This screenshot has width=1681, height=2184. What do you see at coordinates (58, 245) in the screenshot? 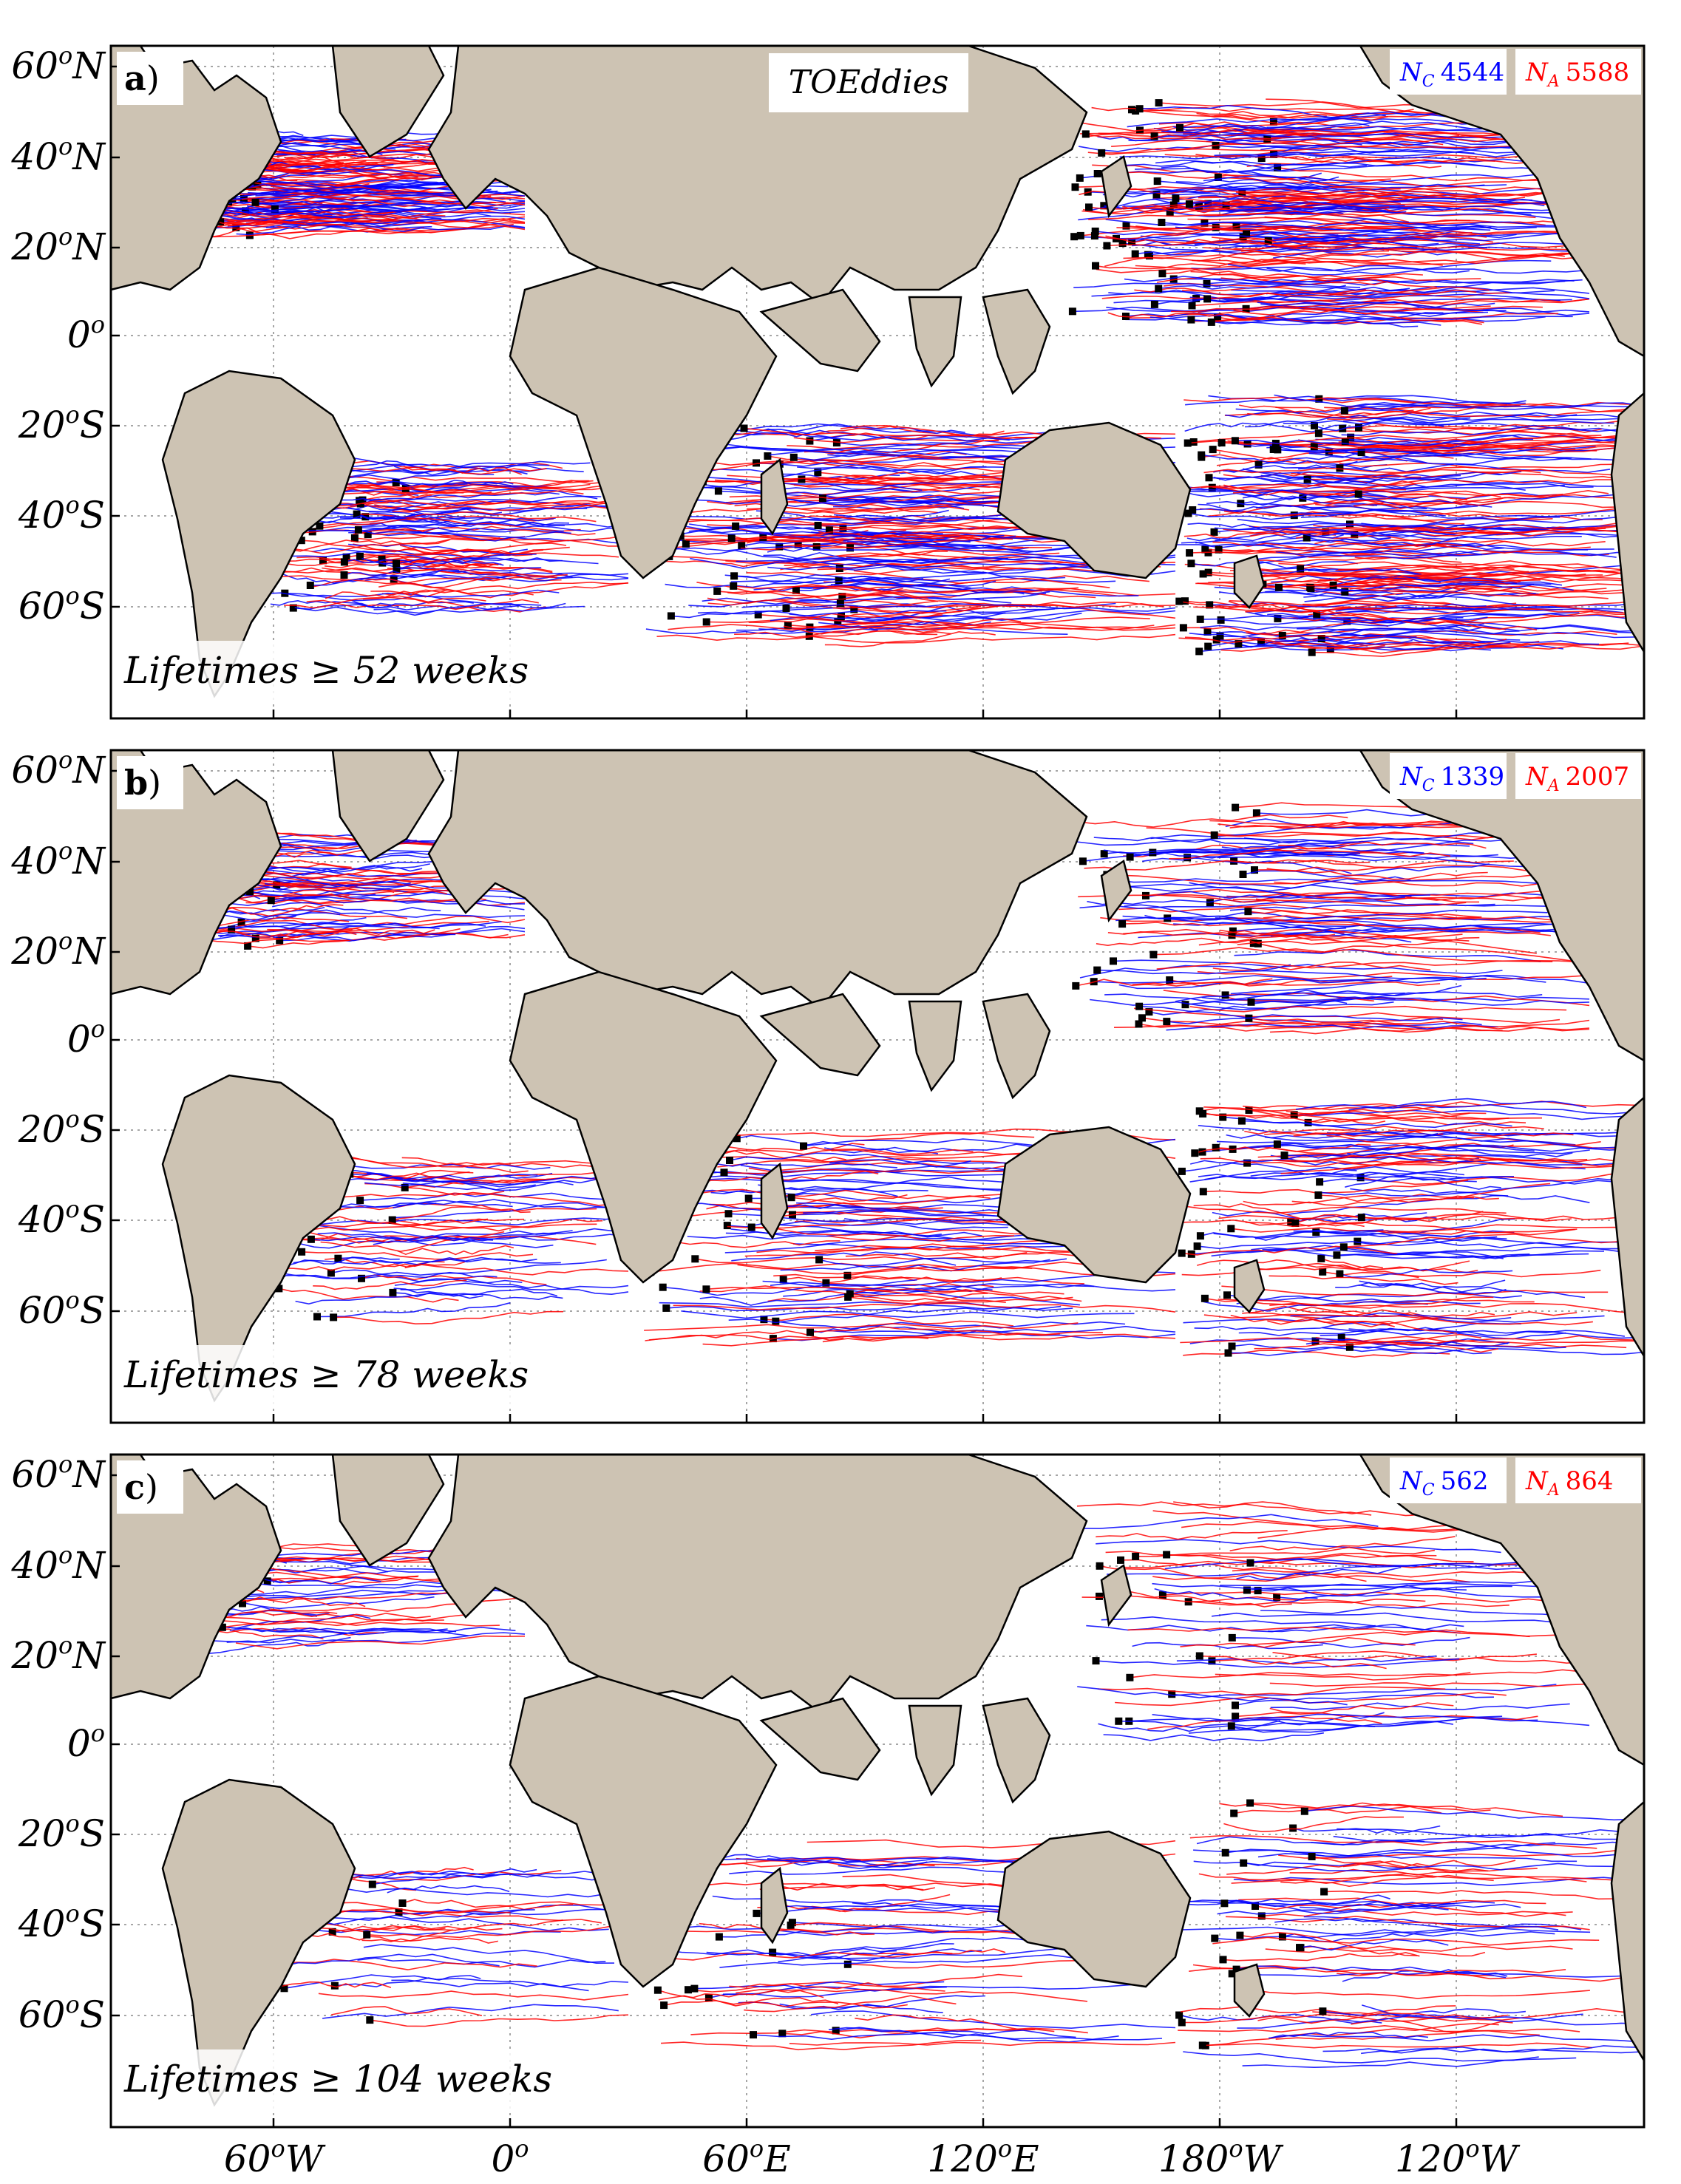
I see `latitude-tick-label: 20oN` at bounding box center [58, 245].